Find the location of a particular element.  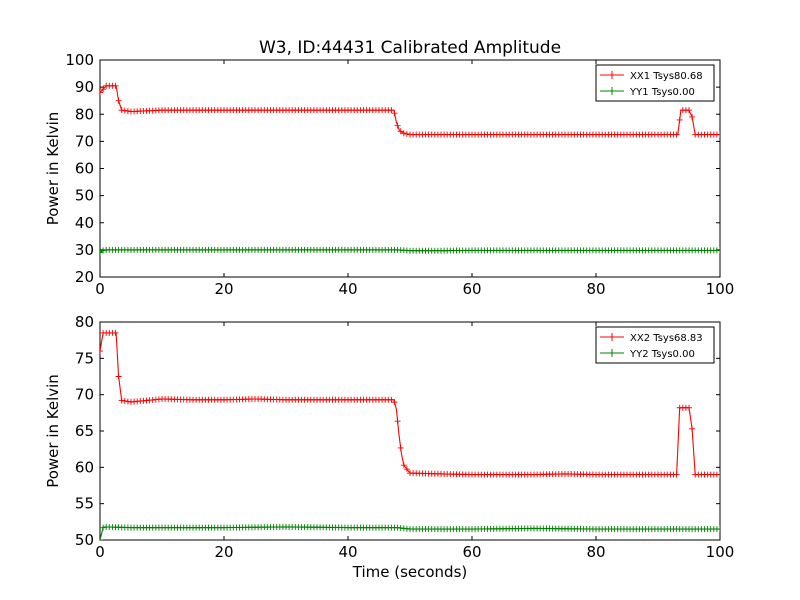

series-xx is located at coordinates (410, 110).